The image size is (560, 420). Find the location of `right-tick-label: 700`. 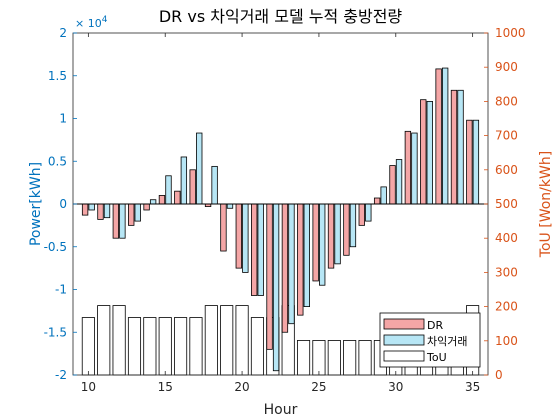

right-tick-label: 700 is located at coordinates (506, 136).